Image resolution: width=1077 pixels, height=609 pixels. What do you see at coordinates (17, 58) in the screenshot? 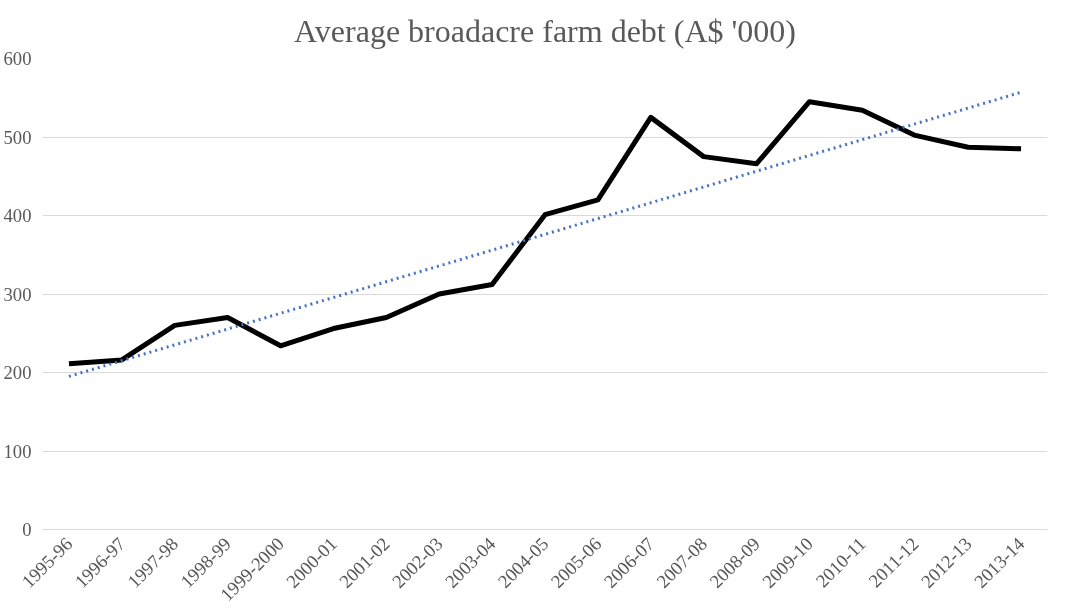
I see `y-tick-label: 600` at bounding box center [17, 58].